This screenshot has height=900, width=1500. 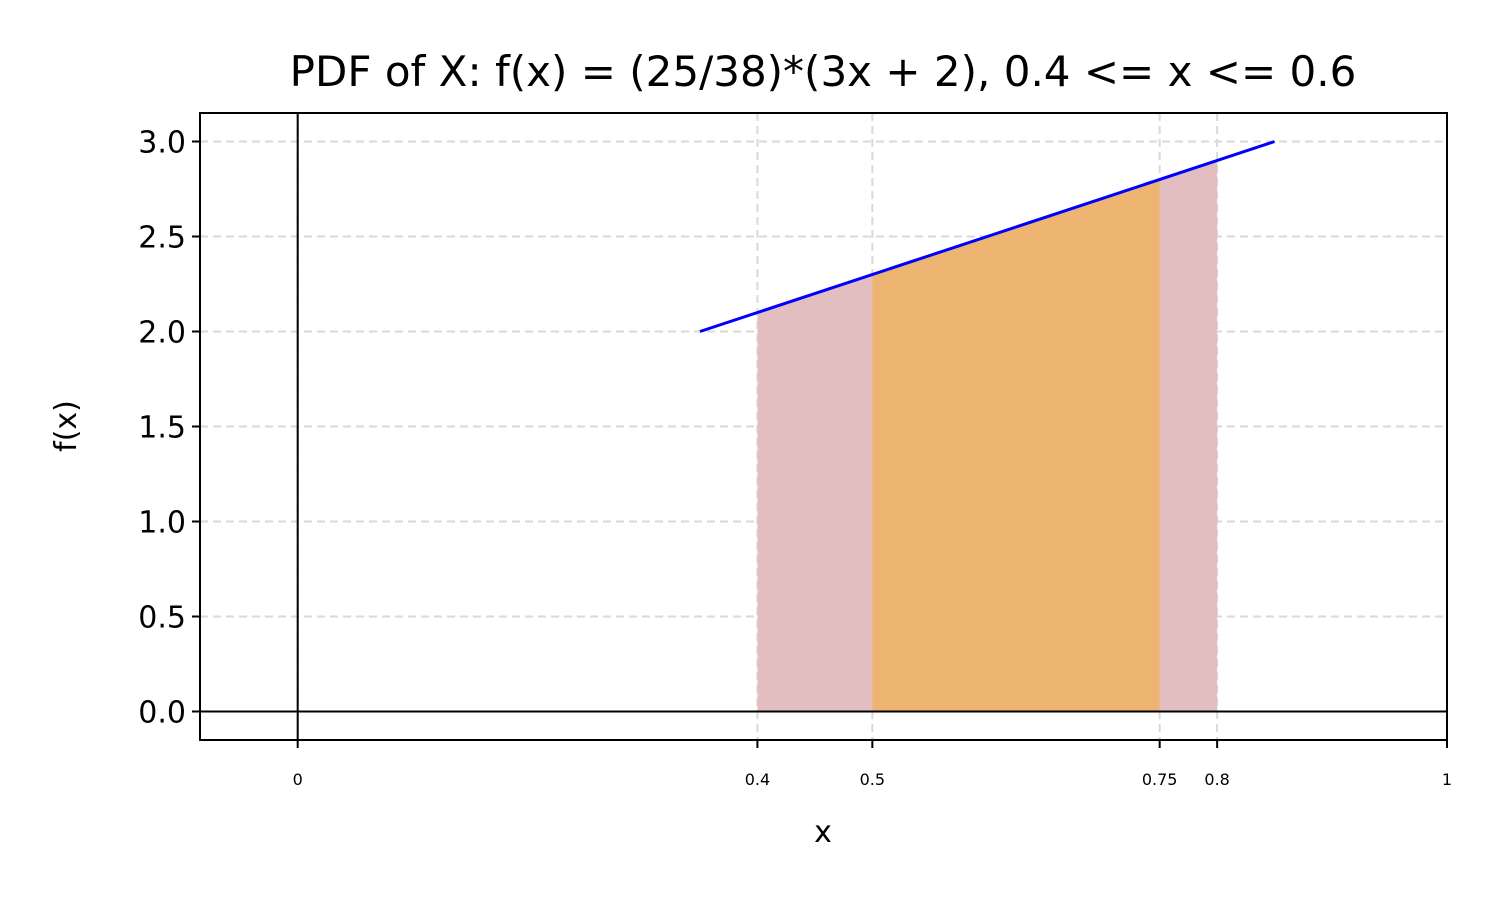 What do you see at coordinates (162, 523) in the screenshot?
I see `y-tick-label: 1.0` at bounding box center [162, 523].